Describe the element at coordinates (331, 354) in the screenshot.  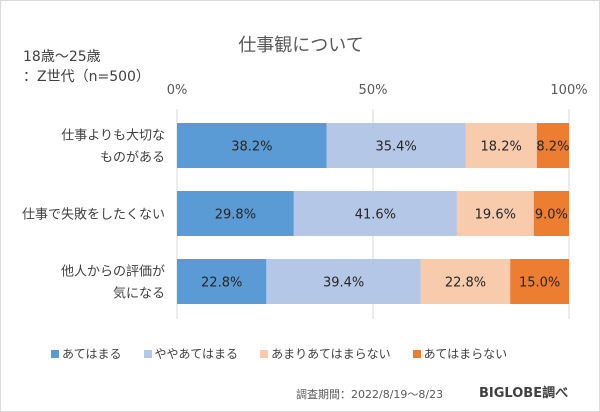
I see `legend-label: あまりあてはまらない` at that location.